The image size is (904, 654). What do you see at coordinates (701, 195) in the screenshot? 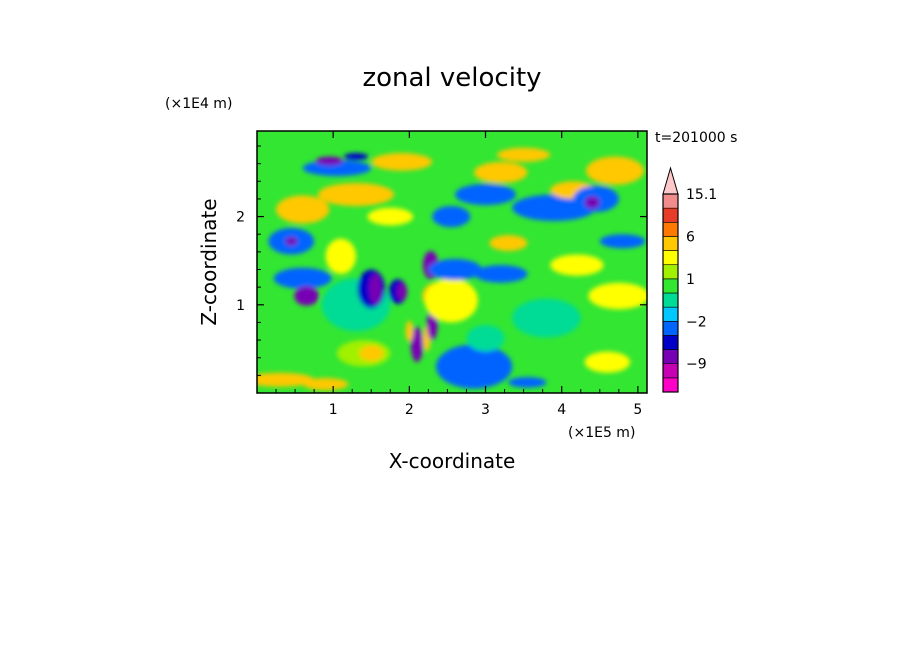
I see `colorbar-tick-label: 15.1` at bounding box center [701, 195].